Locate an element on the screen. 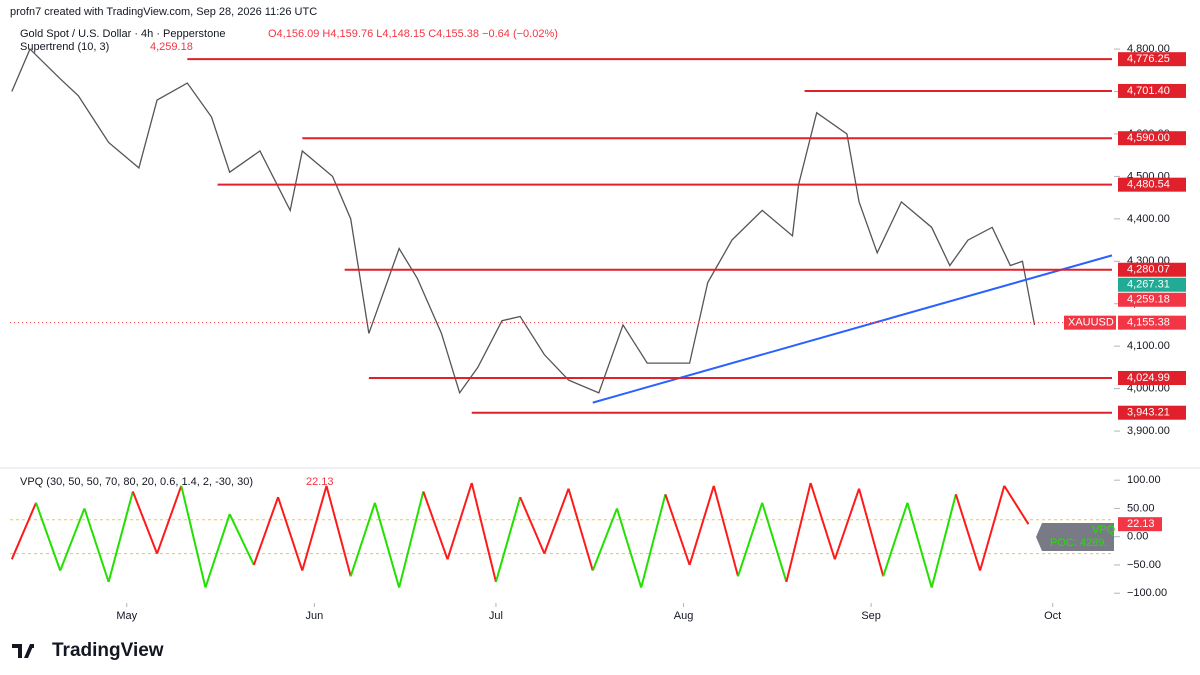  price-tag-label: 4,259.18 is located at coordinates (1148, 300).